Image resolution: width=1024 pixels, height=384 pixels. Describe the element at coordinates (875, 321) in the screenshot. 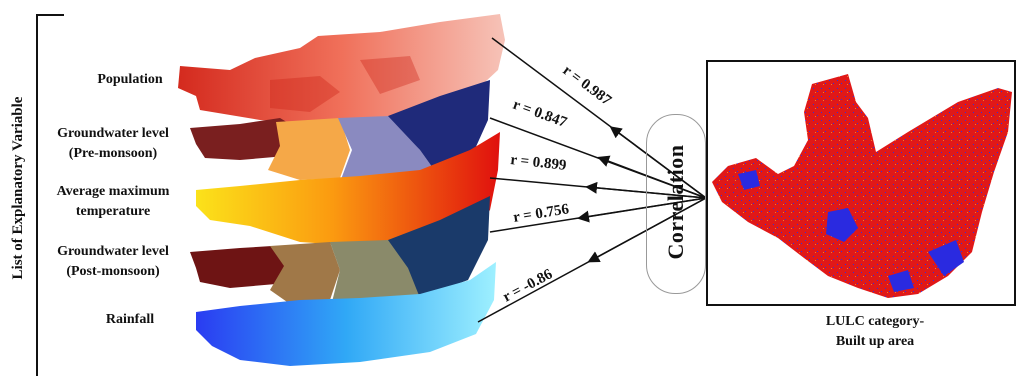

I see `map-caption-line-1: LULC category-` at that location.